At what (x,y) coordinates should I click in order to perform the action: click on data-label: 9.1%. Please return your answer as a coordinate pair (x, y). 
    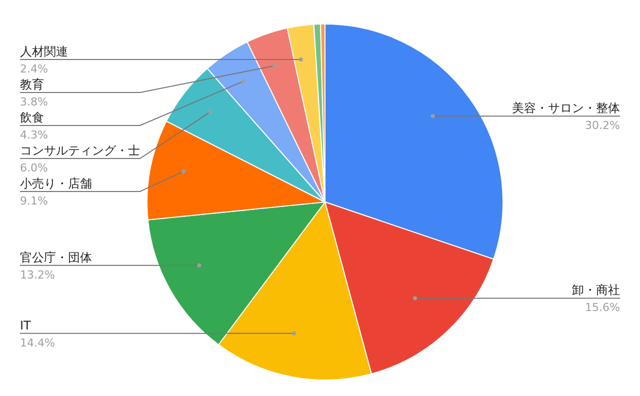
    Looking at the image, I should click on (34, 201).